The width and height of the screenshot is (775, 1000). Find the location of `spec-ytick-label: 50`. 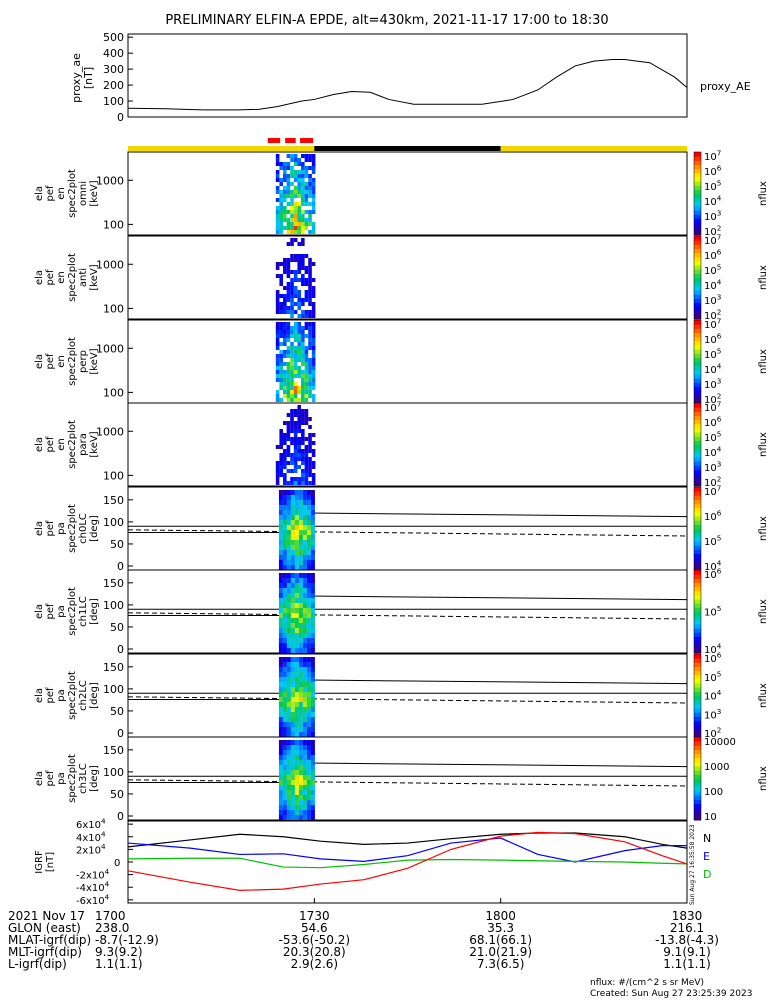

spec-ytick-label: 50 is located at coordinates (117, 544).